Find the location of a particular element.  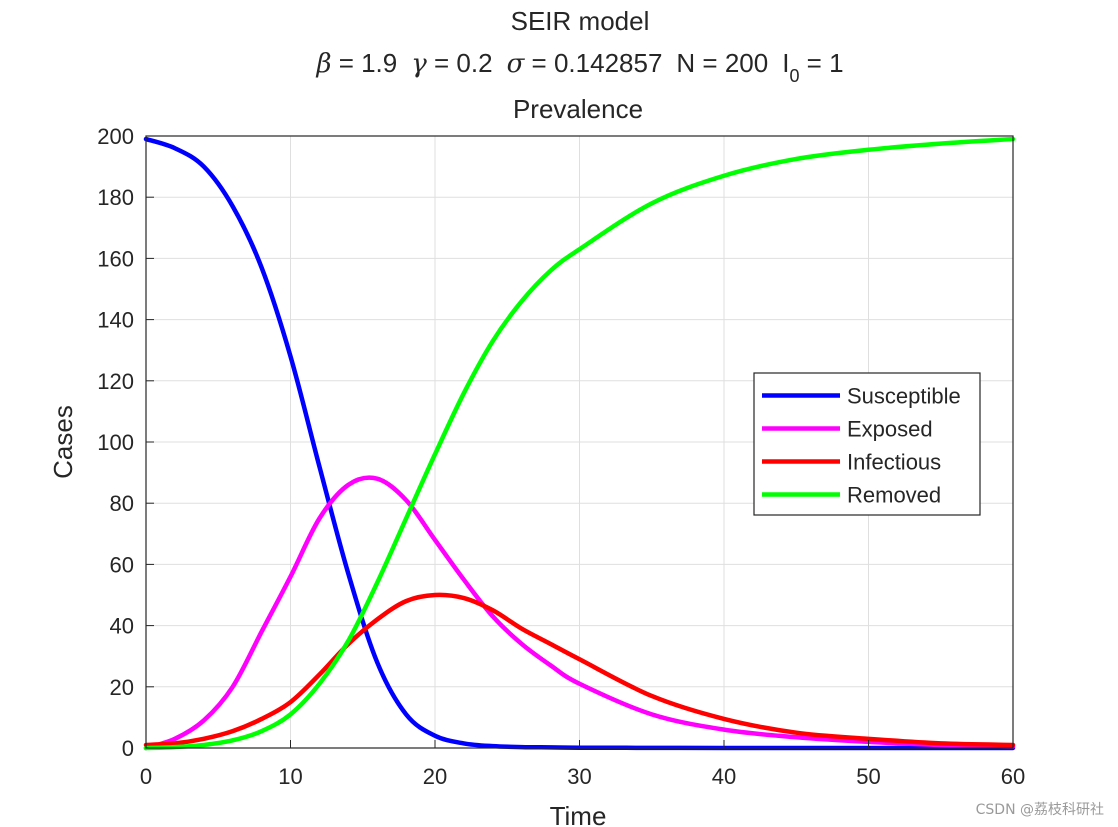

gamma-value: = 0.2 is located at coordinates (460, 63).